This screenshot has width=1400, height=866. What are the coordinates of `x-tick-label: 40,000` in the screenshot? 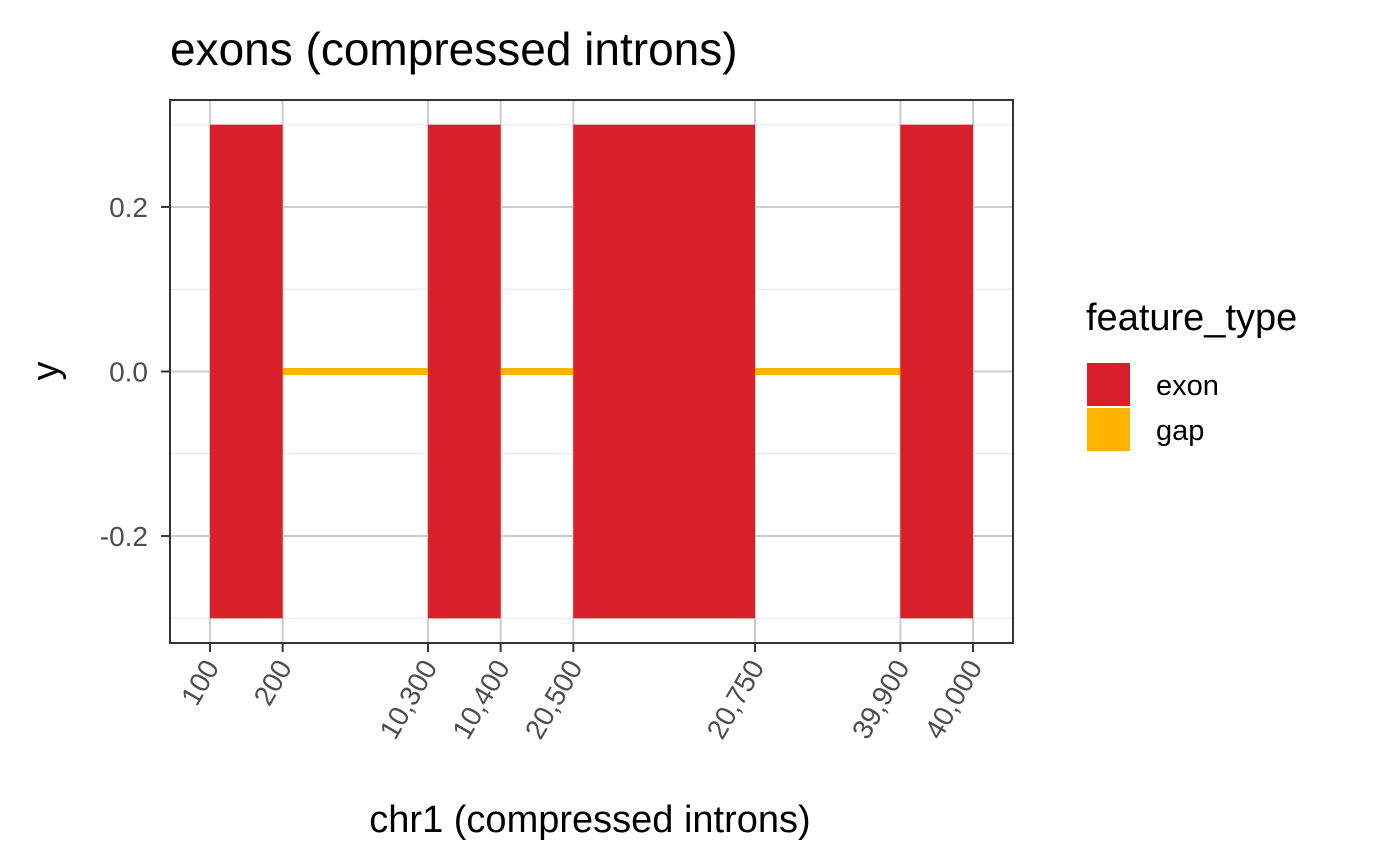 It's located at (954, 700).